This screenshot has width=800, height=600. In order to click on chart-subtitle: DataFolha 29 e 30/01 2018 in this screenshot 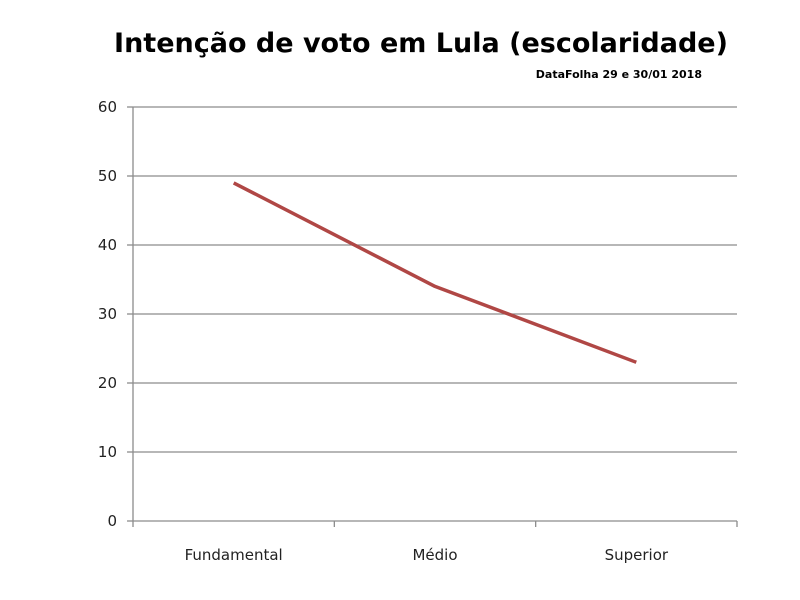, I will do `click(618, 74)`.